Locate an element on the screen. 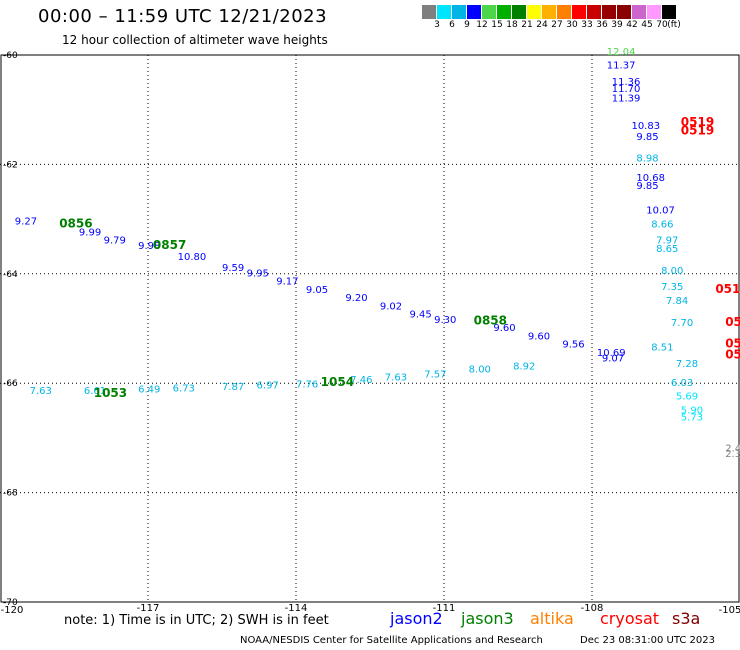 The image size is (740, 650). lon-tick-label: -108 is located at coordinates (592, 608).